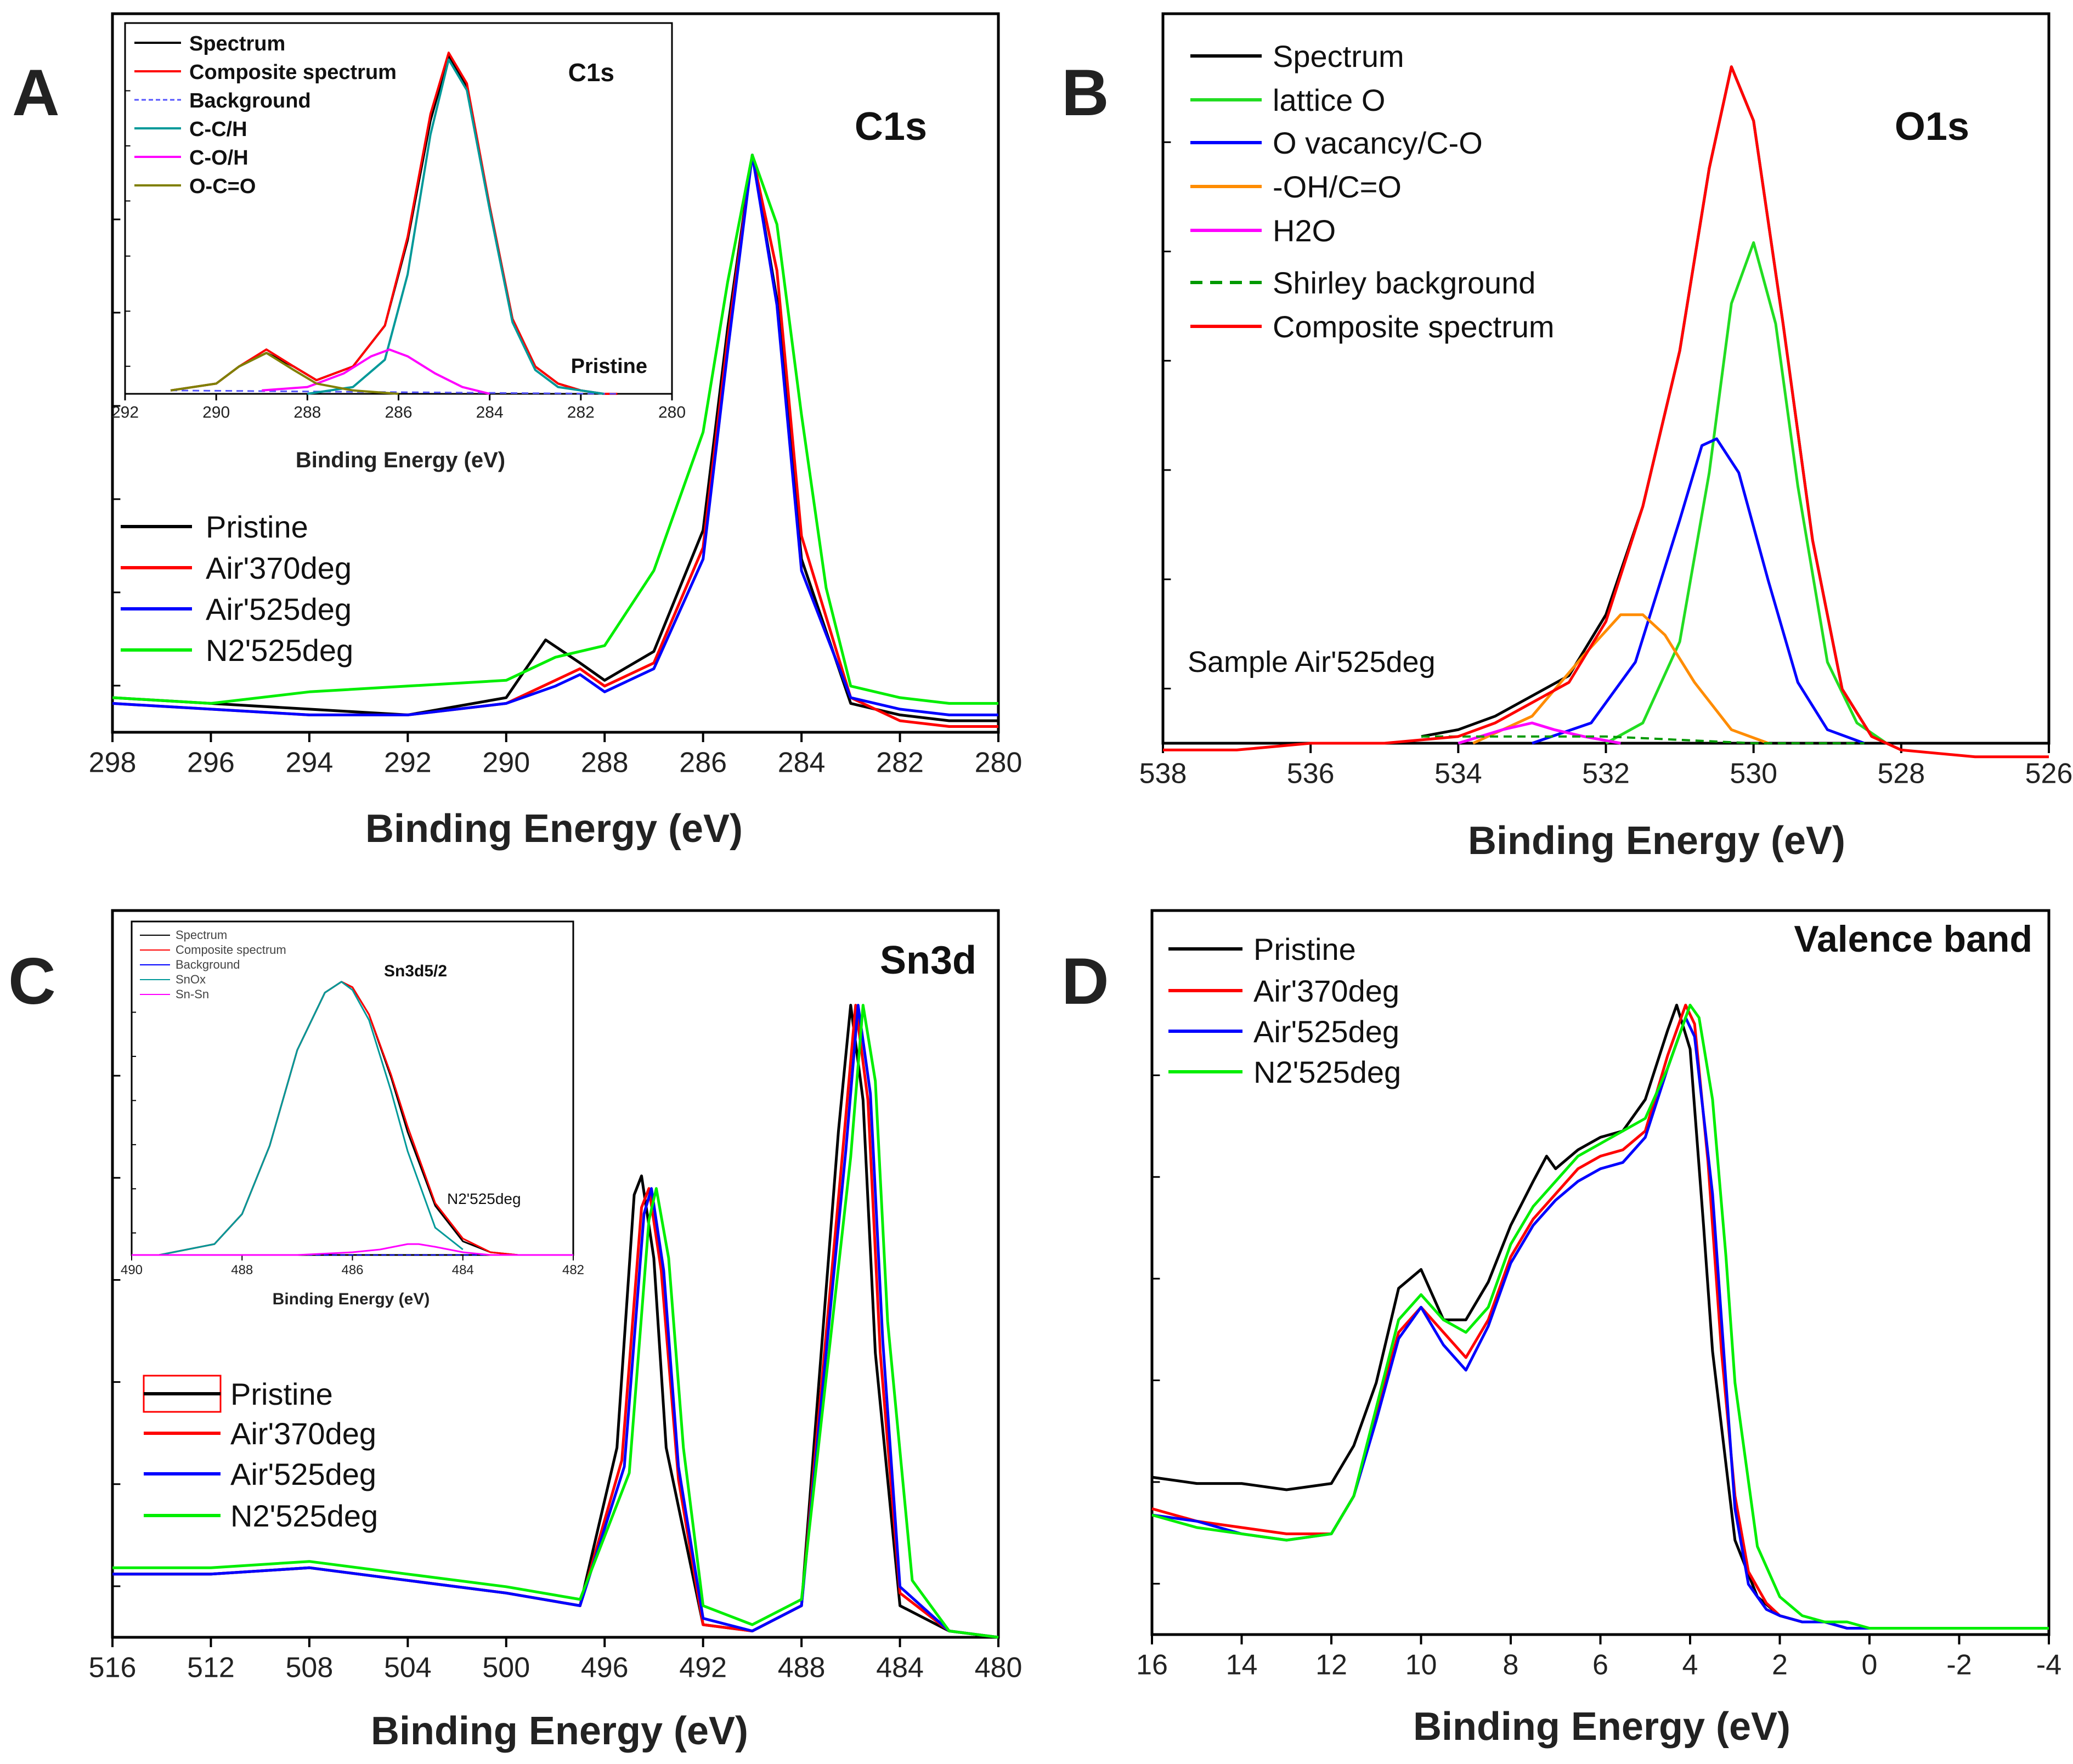  Describe the element at coordinates (555, 441) in the screenshot. I see `panel-a-plot-area` at that location.